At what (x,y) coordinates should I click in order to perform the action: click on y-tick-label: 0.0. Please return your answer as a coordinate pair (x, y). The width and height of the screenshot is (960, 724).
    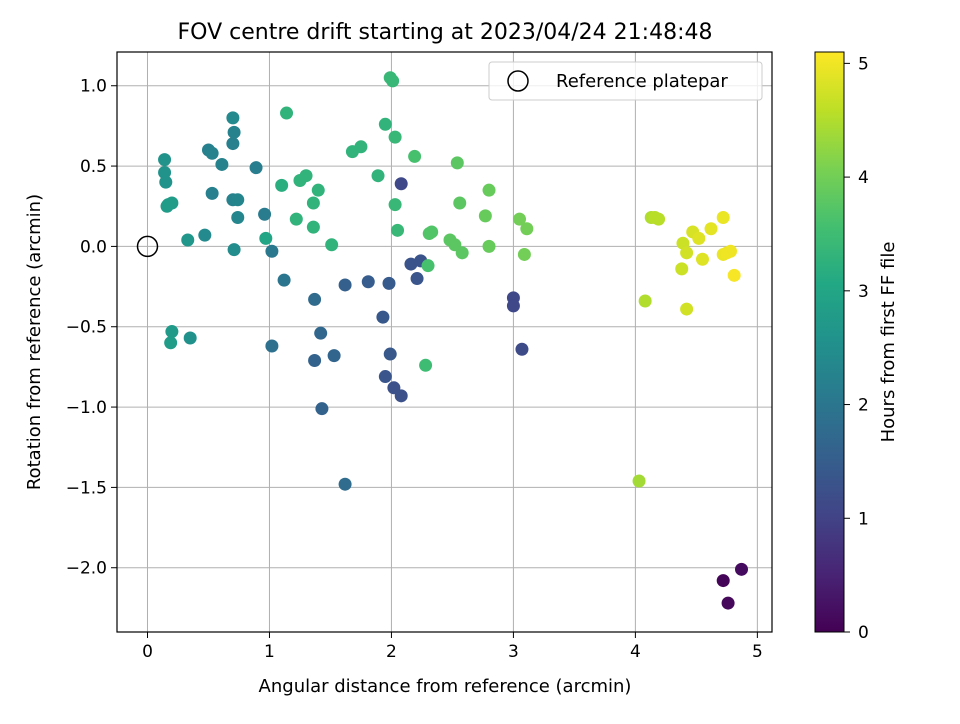
    Looking at the image, I should click on (93, 247).